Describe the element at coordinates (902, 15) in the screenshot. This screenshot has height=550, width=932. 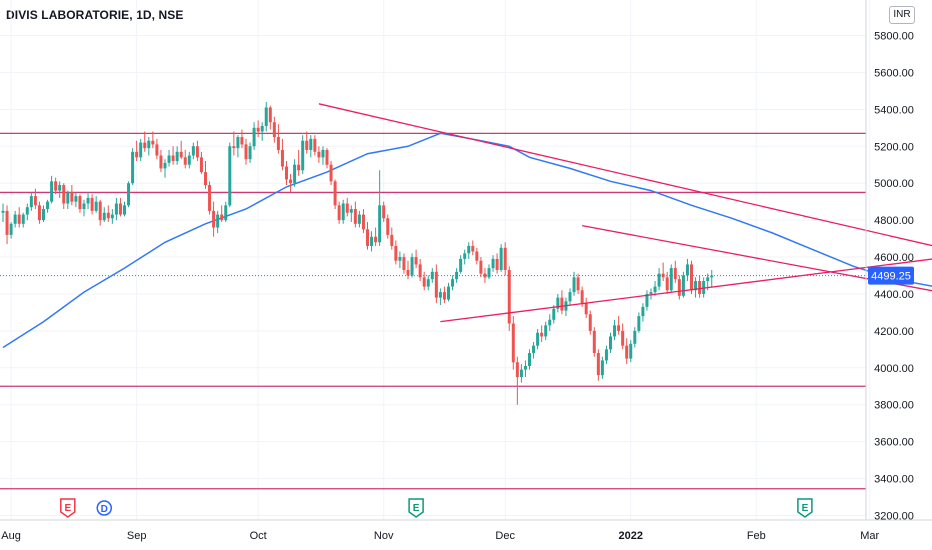
I see `currency-badge: INR` at that location.